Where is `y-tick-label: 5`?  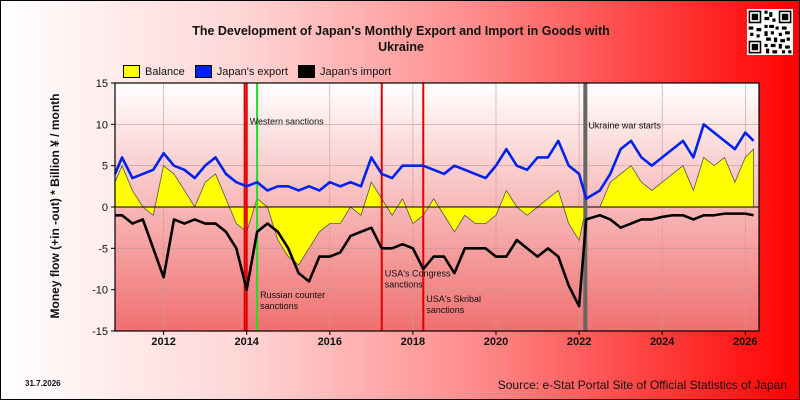 y-tick-label: 5 is located at coordinates (105, 167).